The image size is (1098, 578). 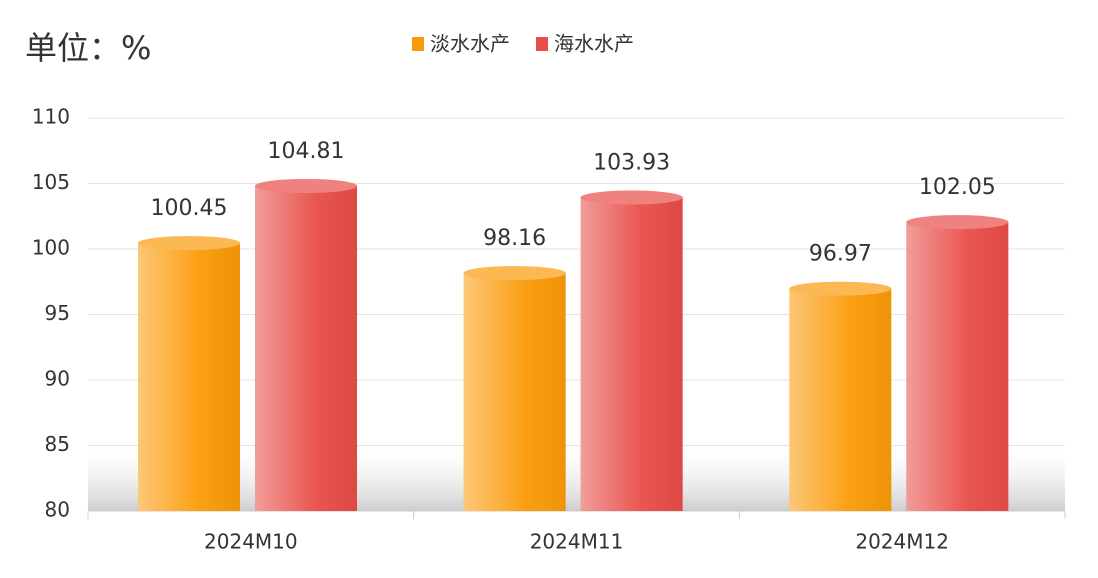 I want to click on value-label: 100.45, so click(x=189, y=208).